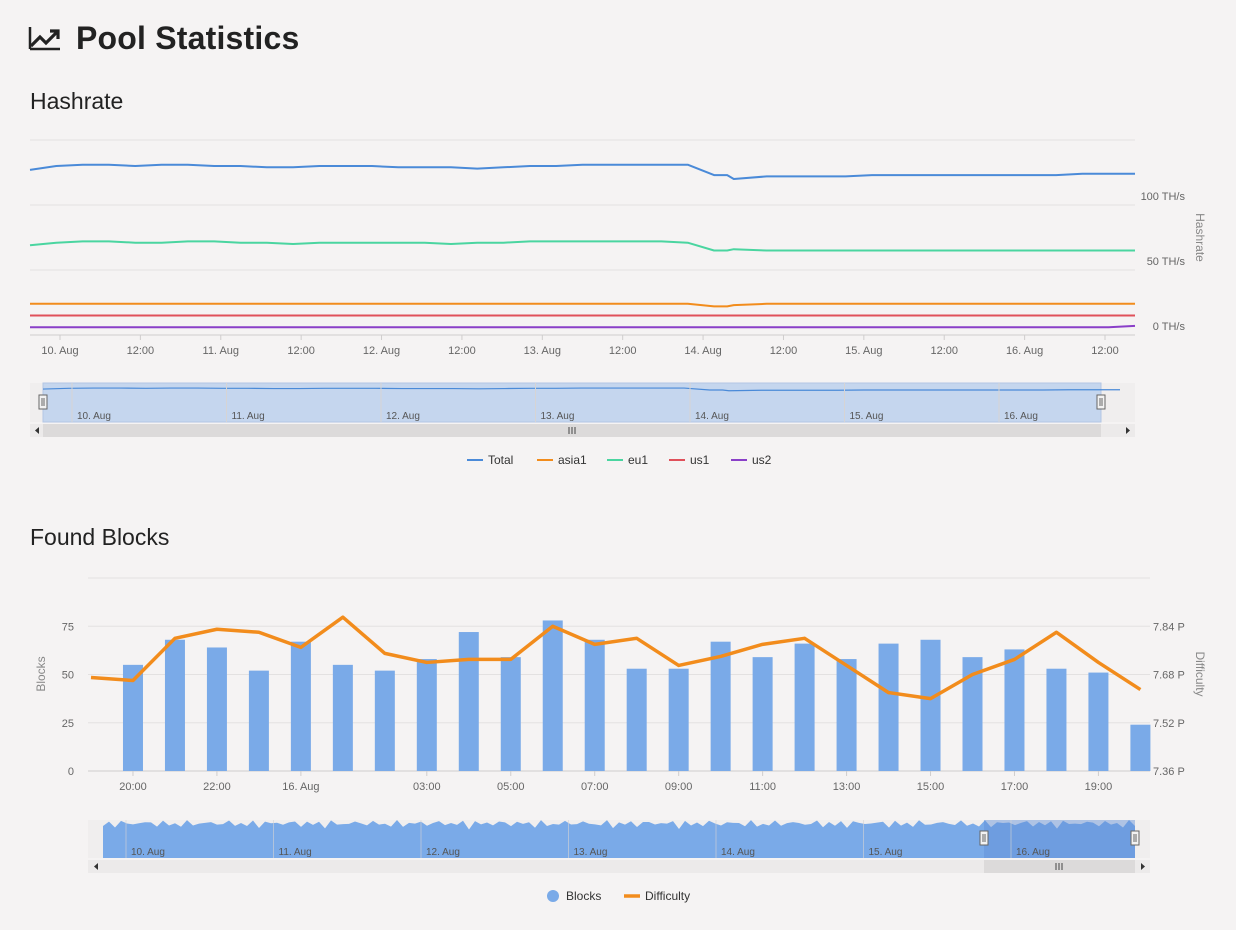  I want to click on x-tick-label: 10. Aug, so click(59, 351).